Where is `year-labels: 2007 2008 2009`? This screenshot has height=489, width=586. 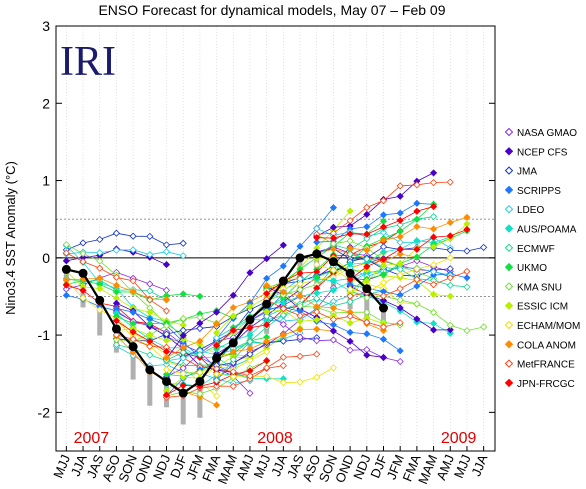
year-labels: 2007 2008 2009 is located at coordinates (275, 438).